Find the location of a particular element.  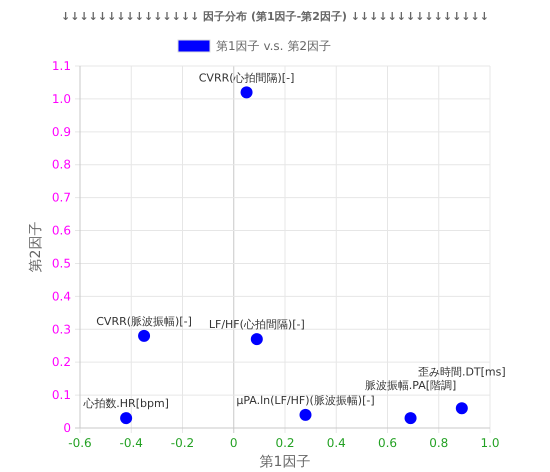

annotation: 心拍数.HR[bpm] is located at coordinates (125, 403).